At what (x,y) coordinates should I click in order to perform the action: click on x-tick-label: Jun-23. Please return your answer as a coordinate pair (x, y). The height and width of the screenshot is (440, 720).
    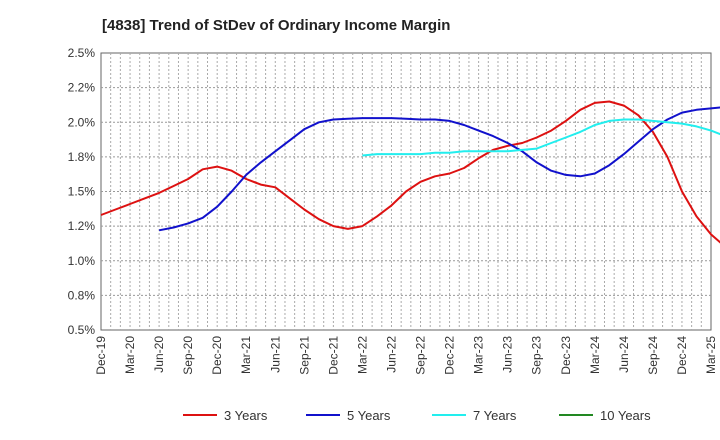
    Looking at the image, I should click on (508, 354).